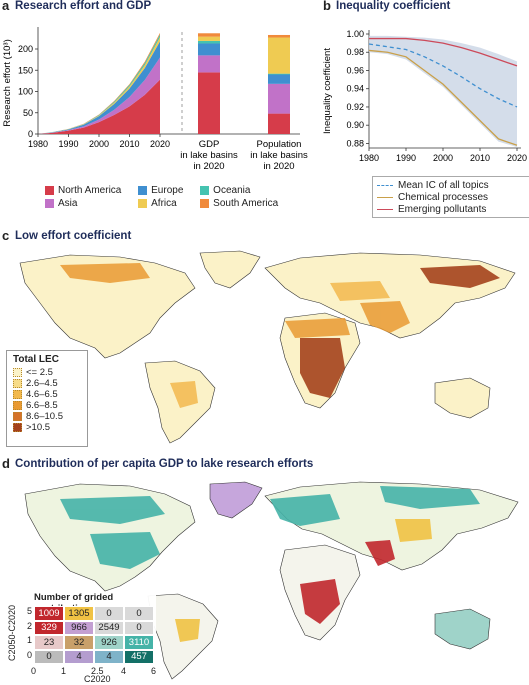 This screenshot has width=529, height=685. Describe the element at coordinates (209, 103) in the screenshot. I see `a-bar-0-north-america` at that location.